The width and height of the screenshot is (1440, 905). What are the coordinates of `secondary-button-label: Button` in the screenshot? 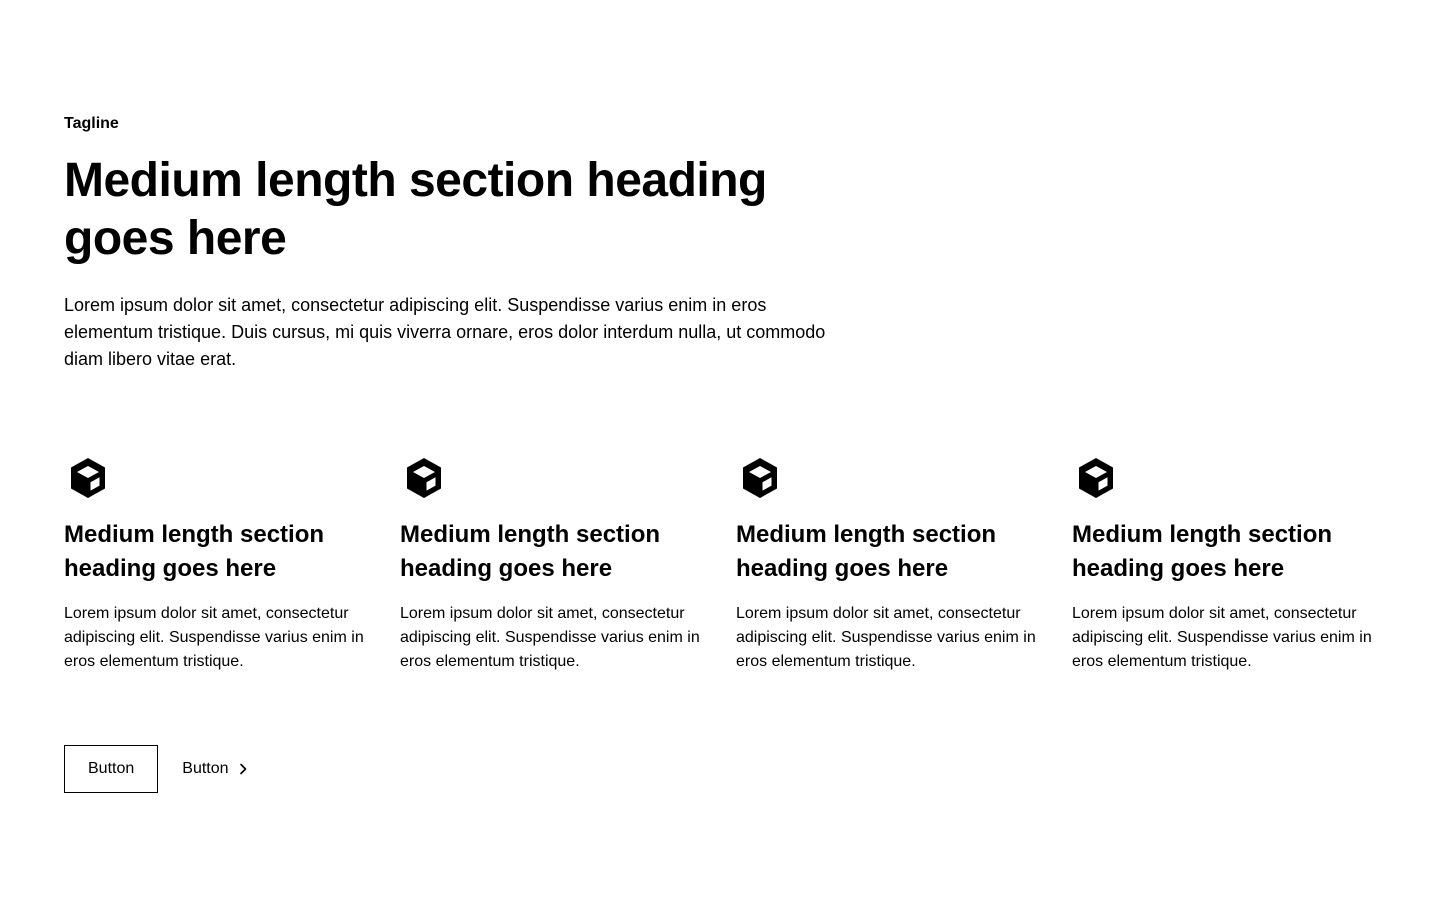 It's located at (205, 768).